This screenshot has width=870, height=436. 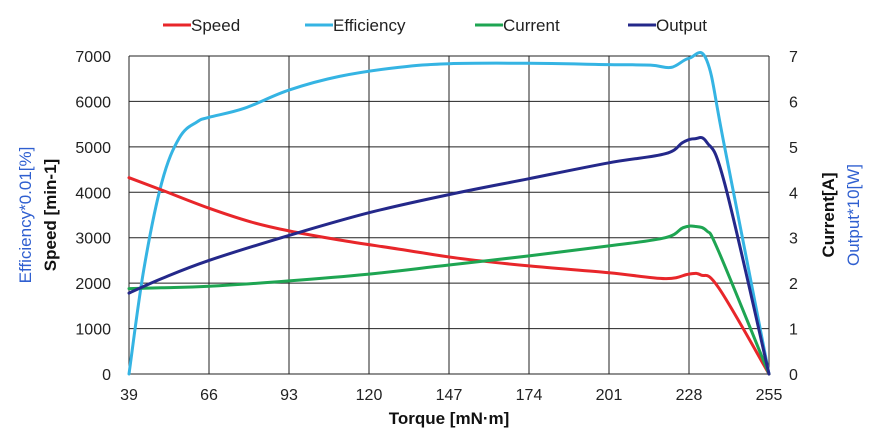 What do you see at coordinates (369, 395) in the screenshot?
I see `x-tick-label: 120` at bounding box center [369, 395].